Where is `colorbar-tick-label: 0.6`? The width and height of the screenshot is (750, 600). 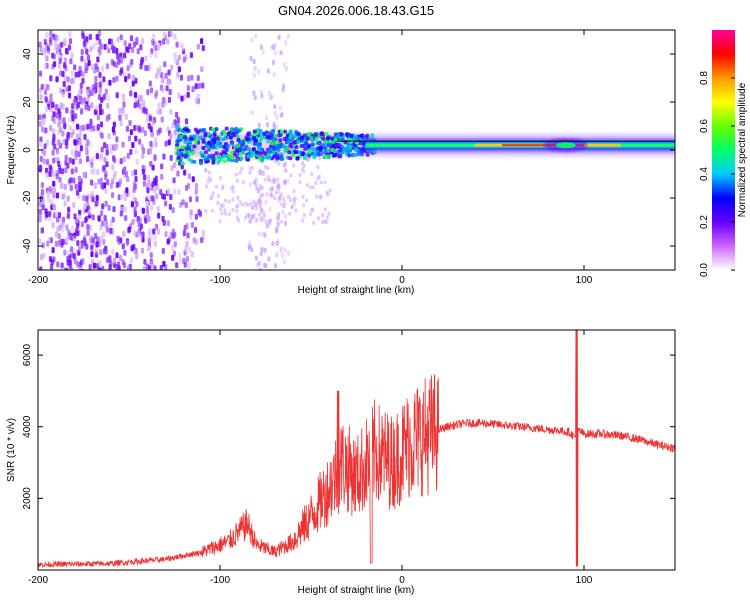
colorbar-tick-label: 0.6 is located at coordinates (704, 126).